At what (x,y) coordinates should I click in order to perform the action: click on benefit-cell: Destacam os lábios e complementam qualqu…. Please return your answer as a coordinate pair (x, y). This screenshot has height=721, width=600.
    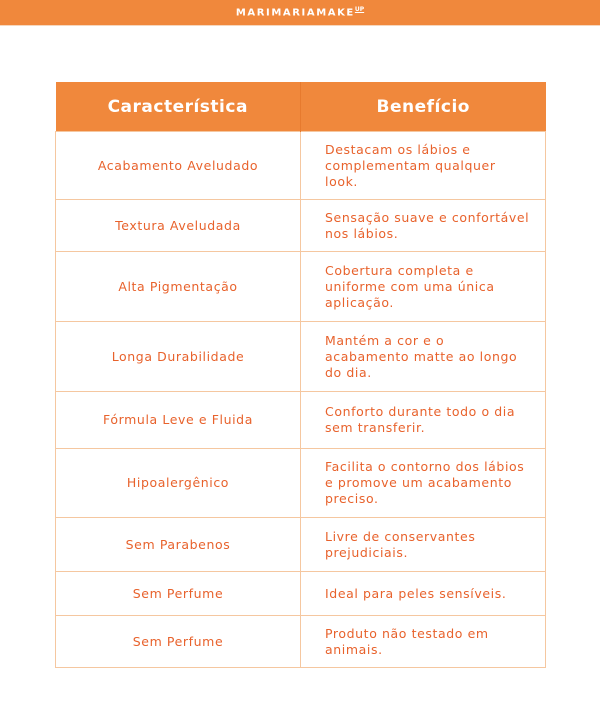
    Looking at the image, I should click on (423, 165).